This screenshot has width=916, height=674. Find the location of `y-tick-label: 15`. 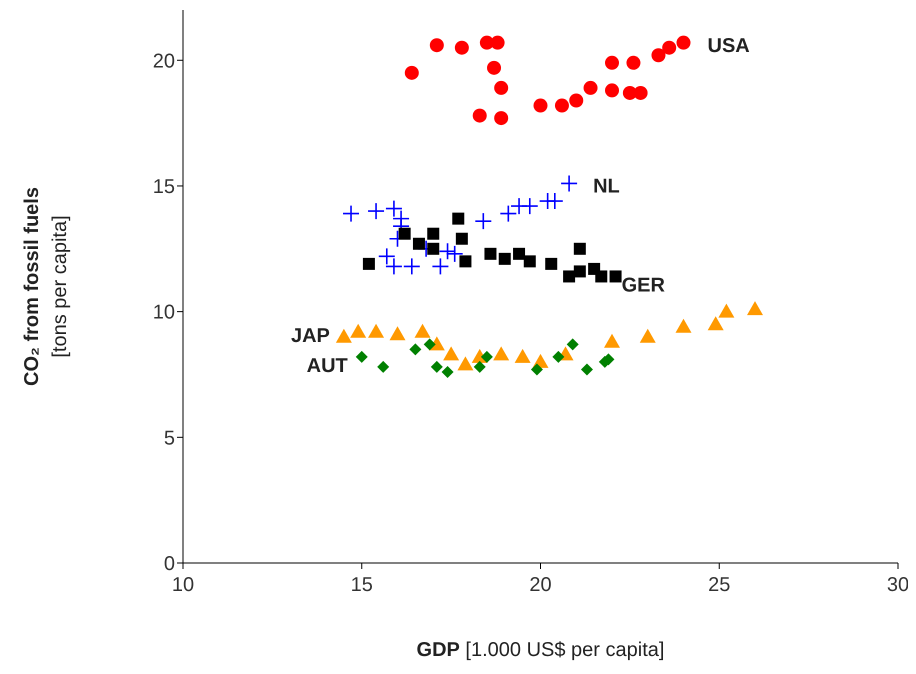

y-tick-label: 15 is located at coordinates (163, 187).